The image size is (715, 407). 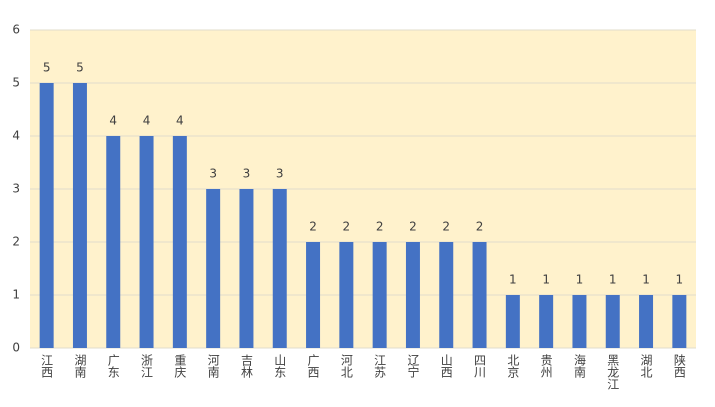 What do you see at coordinates (246, 366) in the screenshot?
I see `x-tick-label: 吉林` at bounding box center [246, 366].